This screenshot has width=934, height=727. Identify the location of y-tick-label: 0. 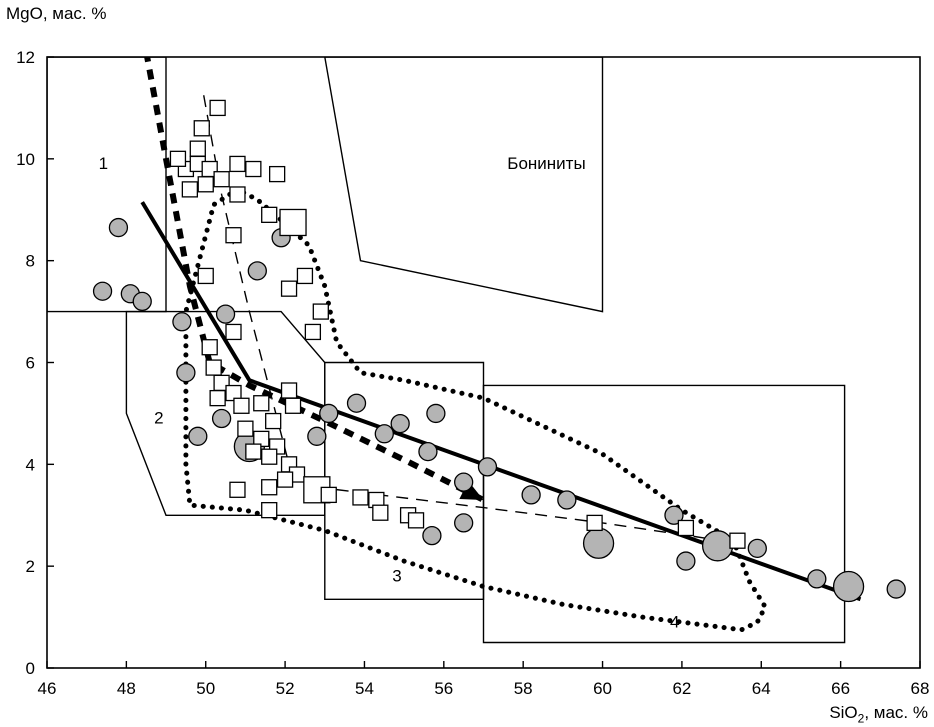
(30, 668).